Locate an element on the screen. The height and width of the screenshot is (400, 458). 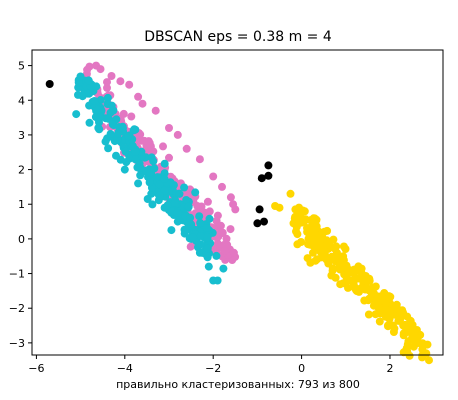
x-tick-label: −6 is located at coordinates (36, 368).